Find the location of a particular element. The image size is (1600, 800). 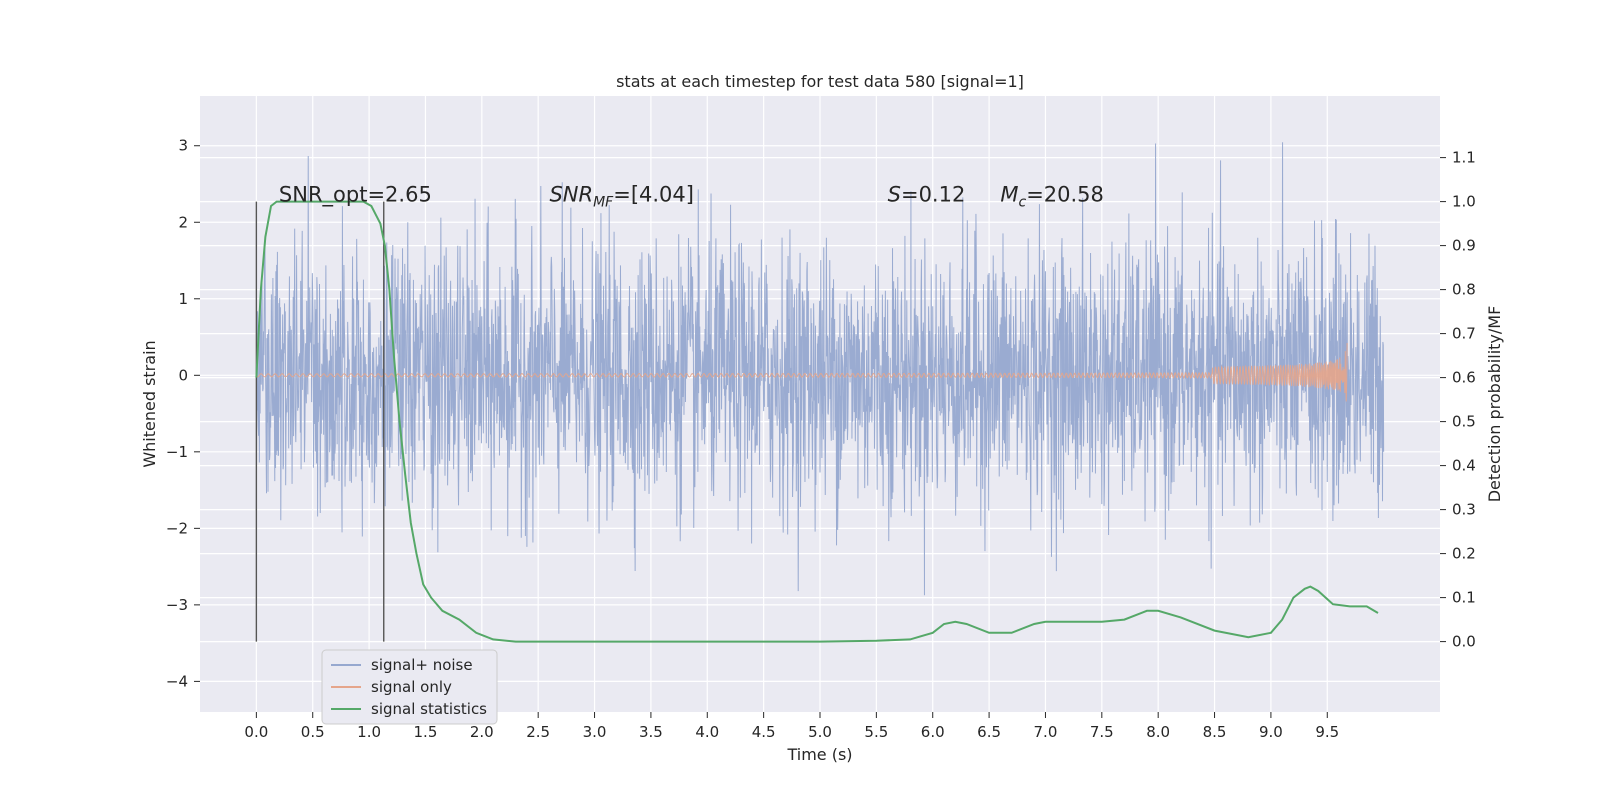

x-tick-label: 1.5 is located at coordinates (426, 732).